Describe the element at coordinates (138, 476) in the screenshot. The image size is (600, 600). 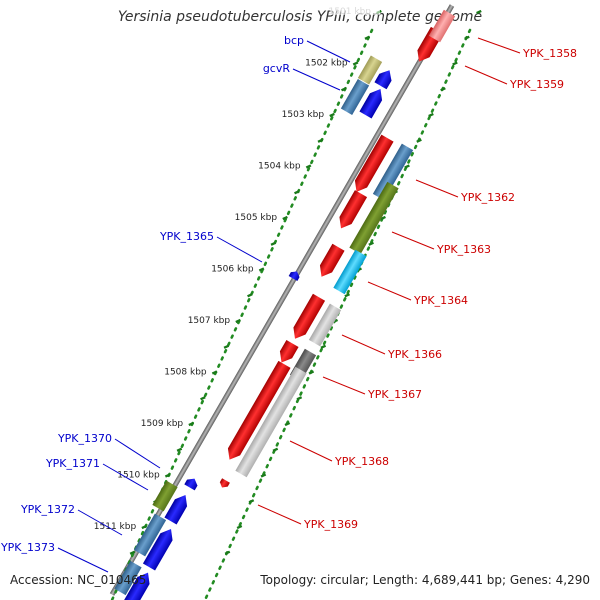
I see `scale-tick-label: 1510 kbp` at that location.